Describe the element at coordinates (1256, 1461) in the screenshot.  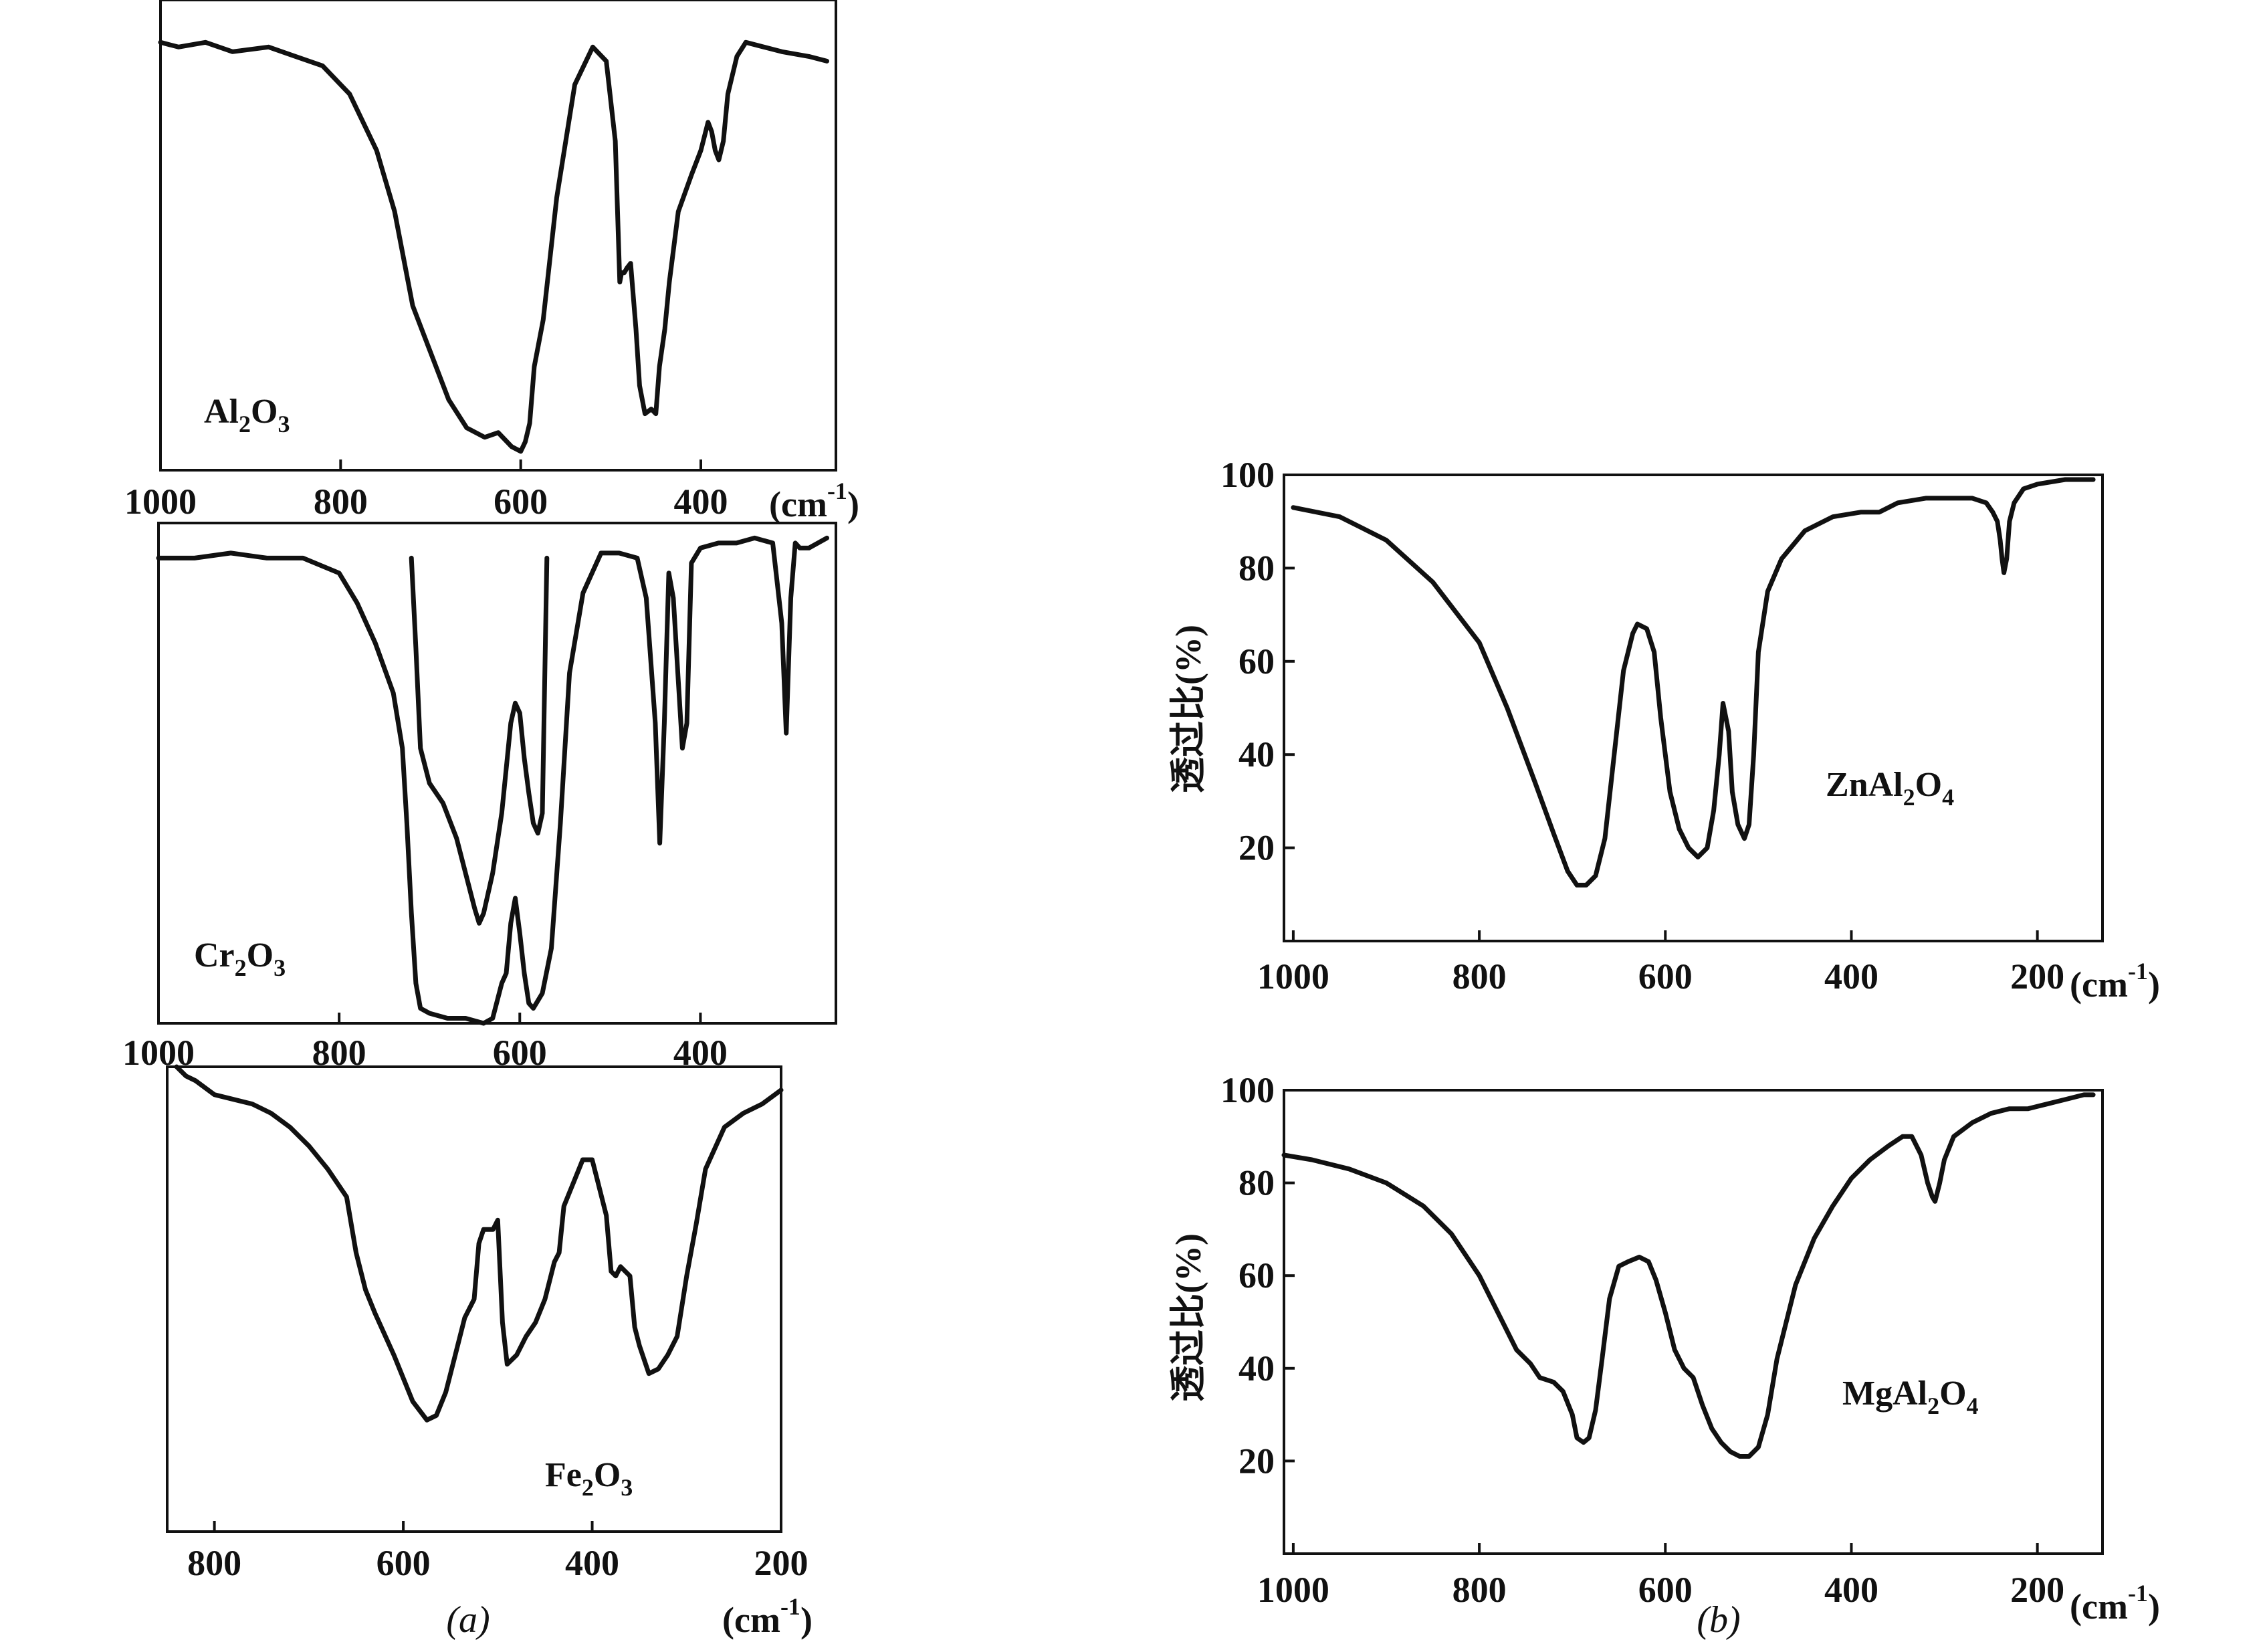
I see `mgal2o4-y-tick-label-20: 20` at that location.